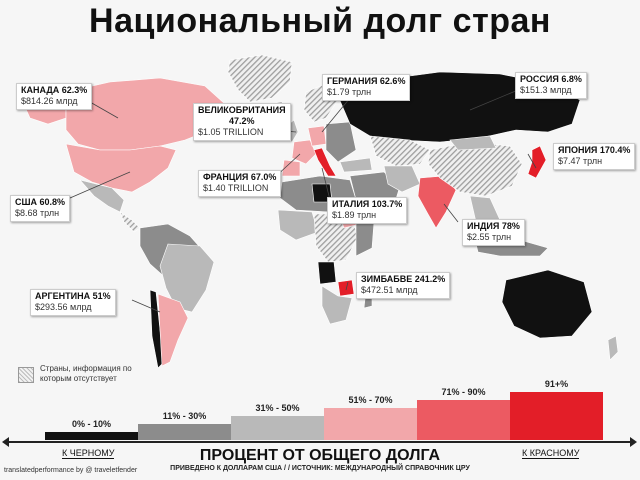  I want to click on italy-callout: ИТАЛИЯ 103.7% $1.89 трлн, so click(367, 210).